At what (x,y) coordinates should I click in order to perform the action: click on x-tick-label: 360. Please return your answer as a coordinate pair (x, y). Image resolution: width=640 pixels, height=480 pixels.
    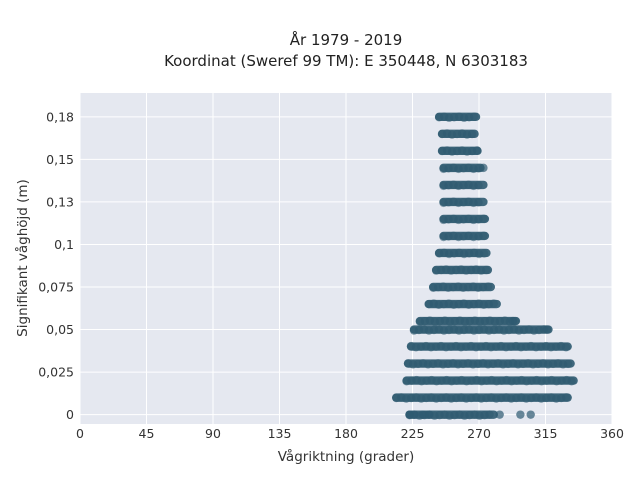
    Looking at the image, I should click on (612, 433).